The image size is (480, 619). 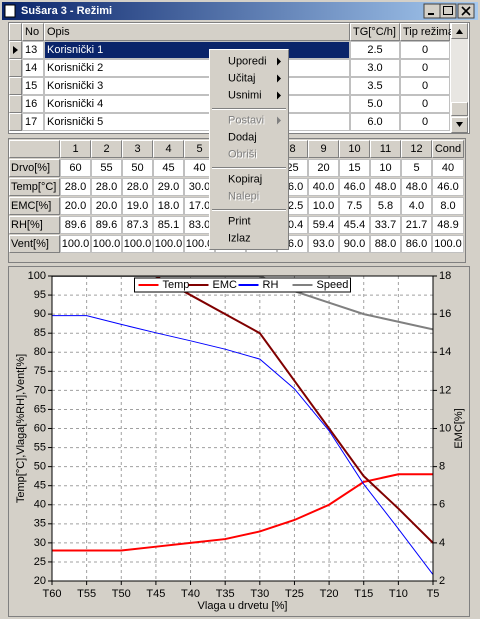 I want to click on x-tick-label: T30, so click(x=259, y=594).